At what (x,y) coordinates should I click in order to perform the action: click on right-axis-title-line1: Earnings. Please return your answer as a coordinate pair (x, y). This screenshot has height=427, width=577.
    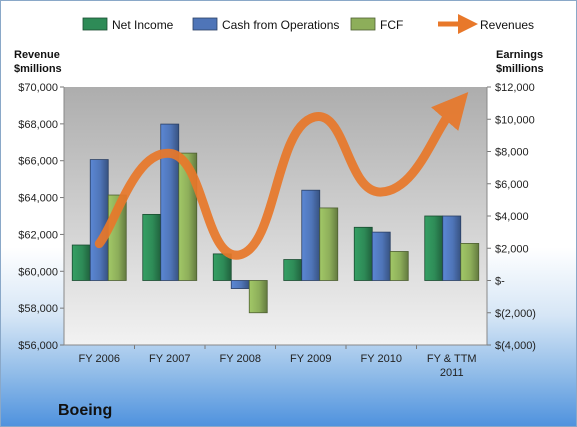
    Looking at the image, I should click on (519, 55).